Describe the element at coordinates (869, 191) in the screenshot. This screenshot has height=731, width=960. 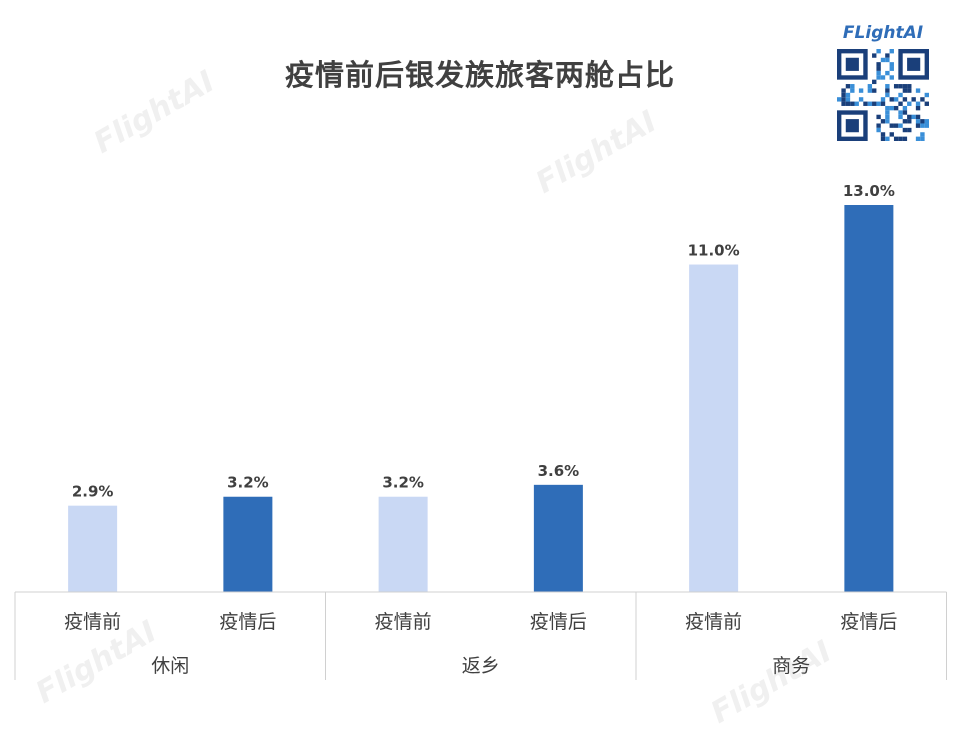
I see `data-label: 13.0%` at that location.